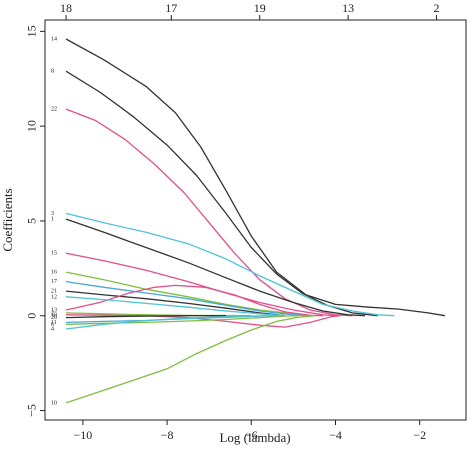 This screenshot has height=450, width=474. Describe the element at coordinates (52, 220) in the screenshot. I see `coefficient-path-label: 1` at that location.